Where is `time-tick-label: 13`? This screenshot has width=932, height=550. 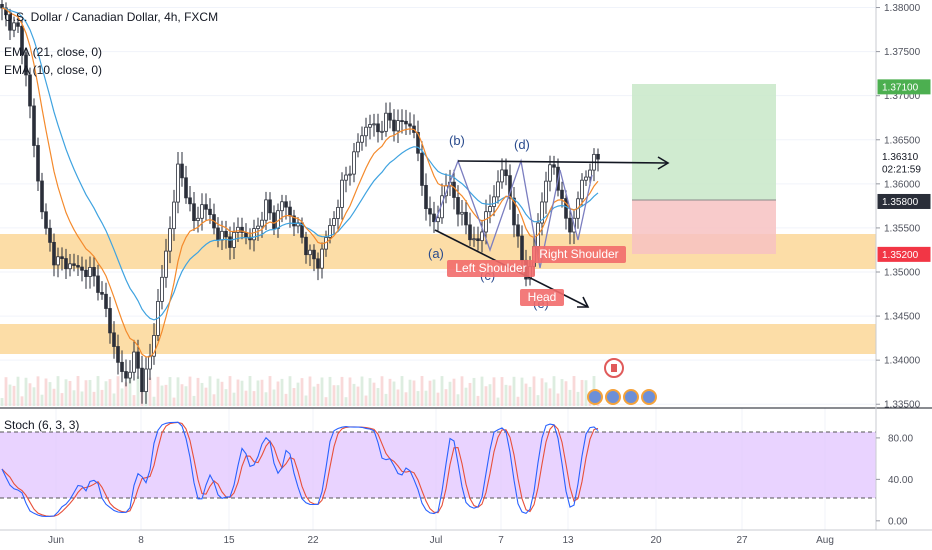 time-tick-label: 13 is located at coordinates (568, 540).